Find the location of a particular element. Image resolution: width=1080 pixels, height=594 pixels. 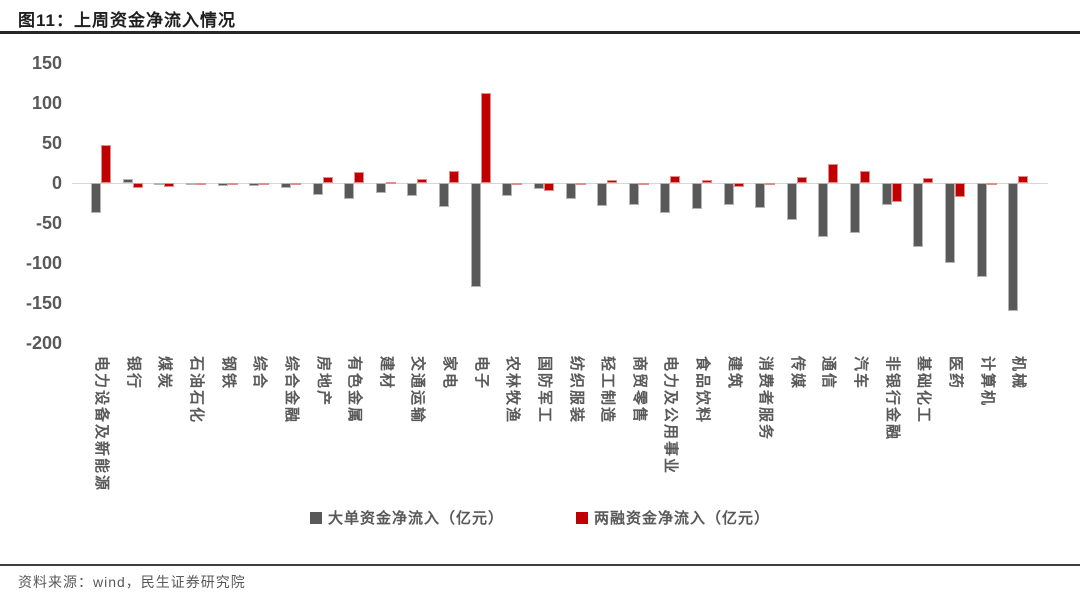

legend-label: 大单资金净流入（亿元） is located at coordinates (415, 518).